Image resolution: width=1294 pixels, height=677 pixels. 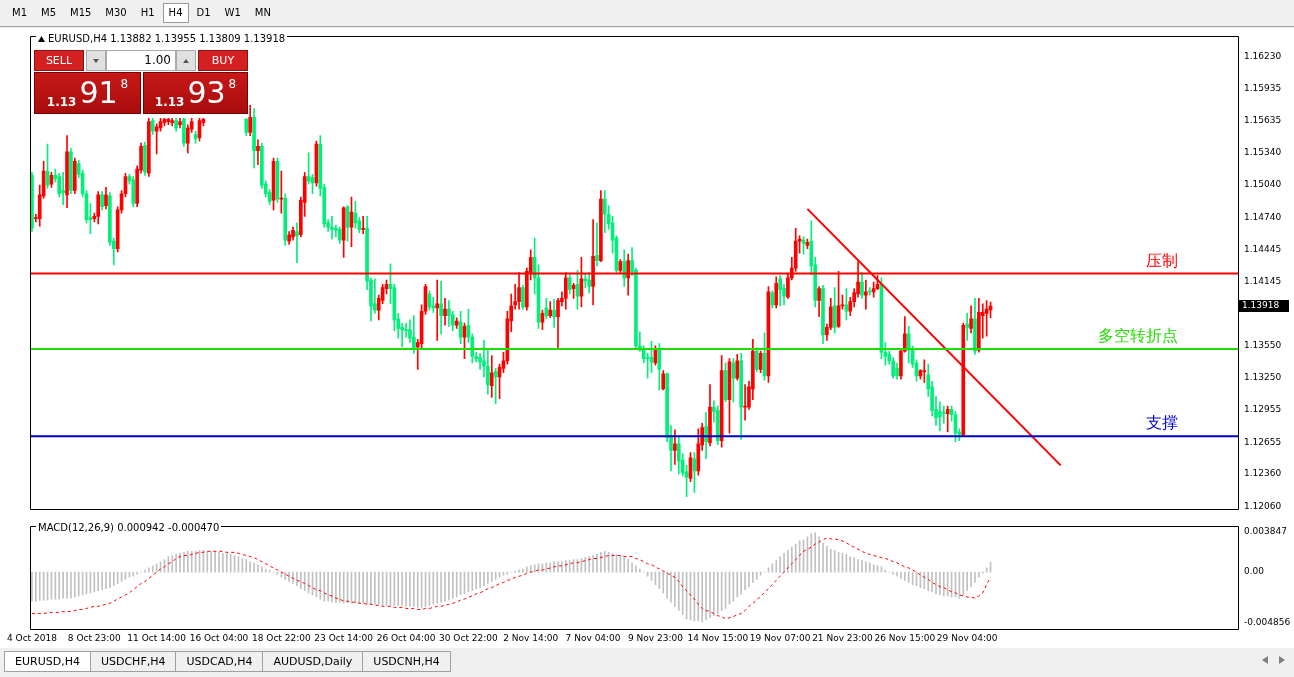 I want to click on text: H4, so click(x=175, y=13).